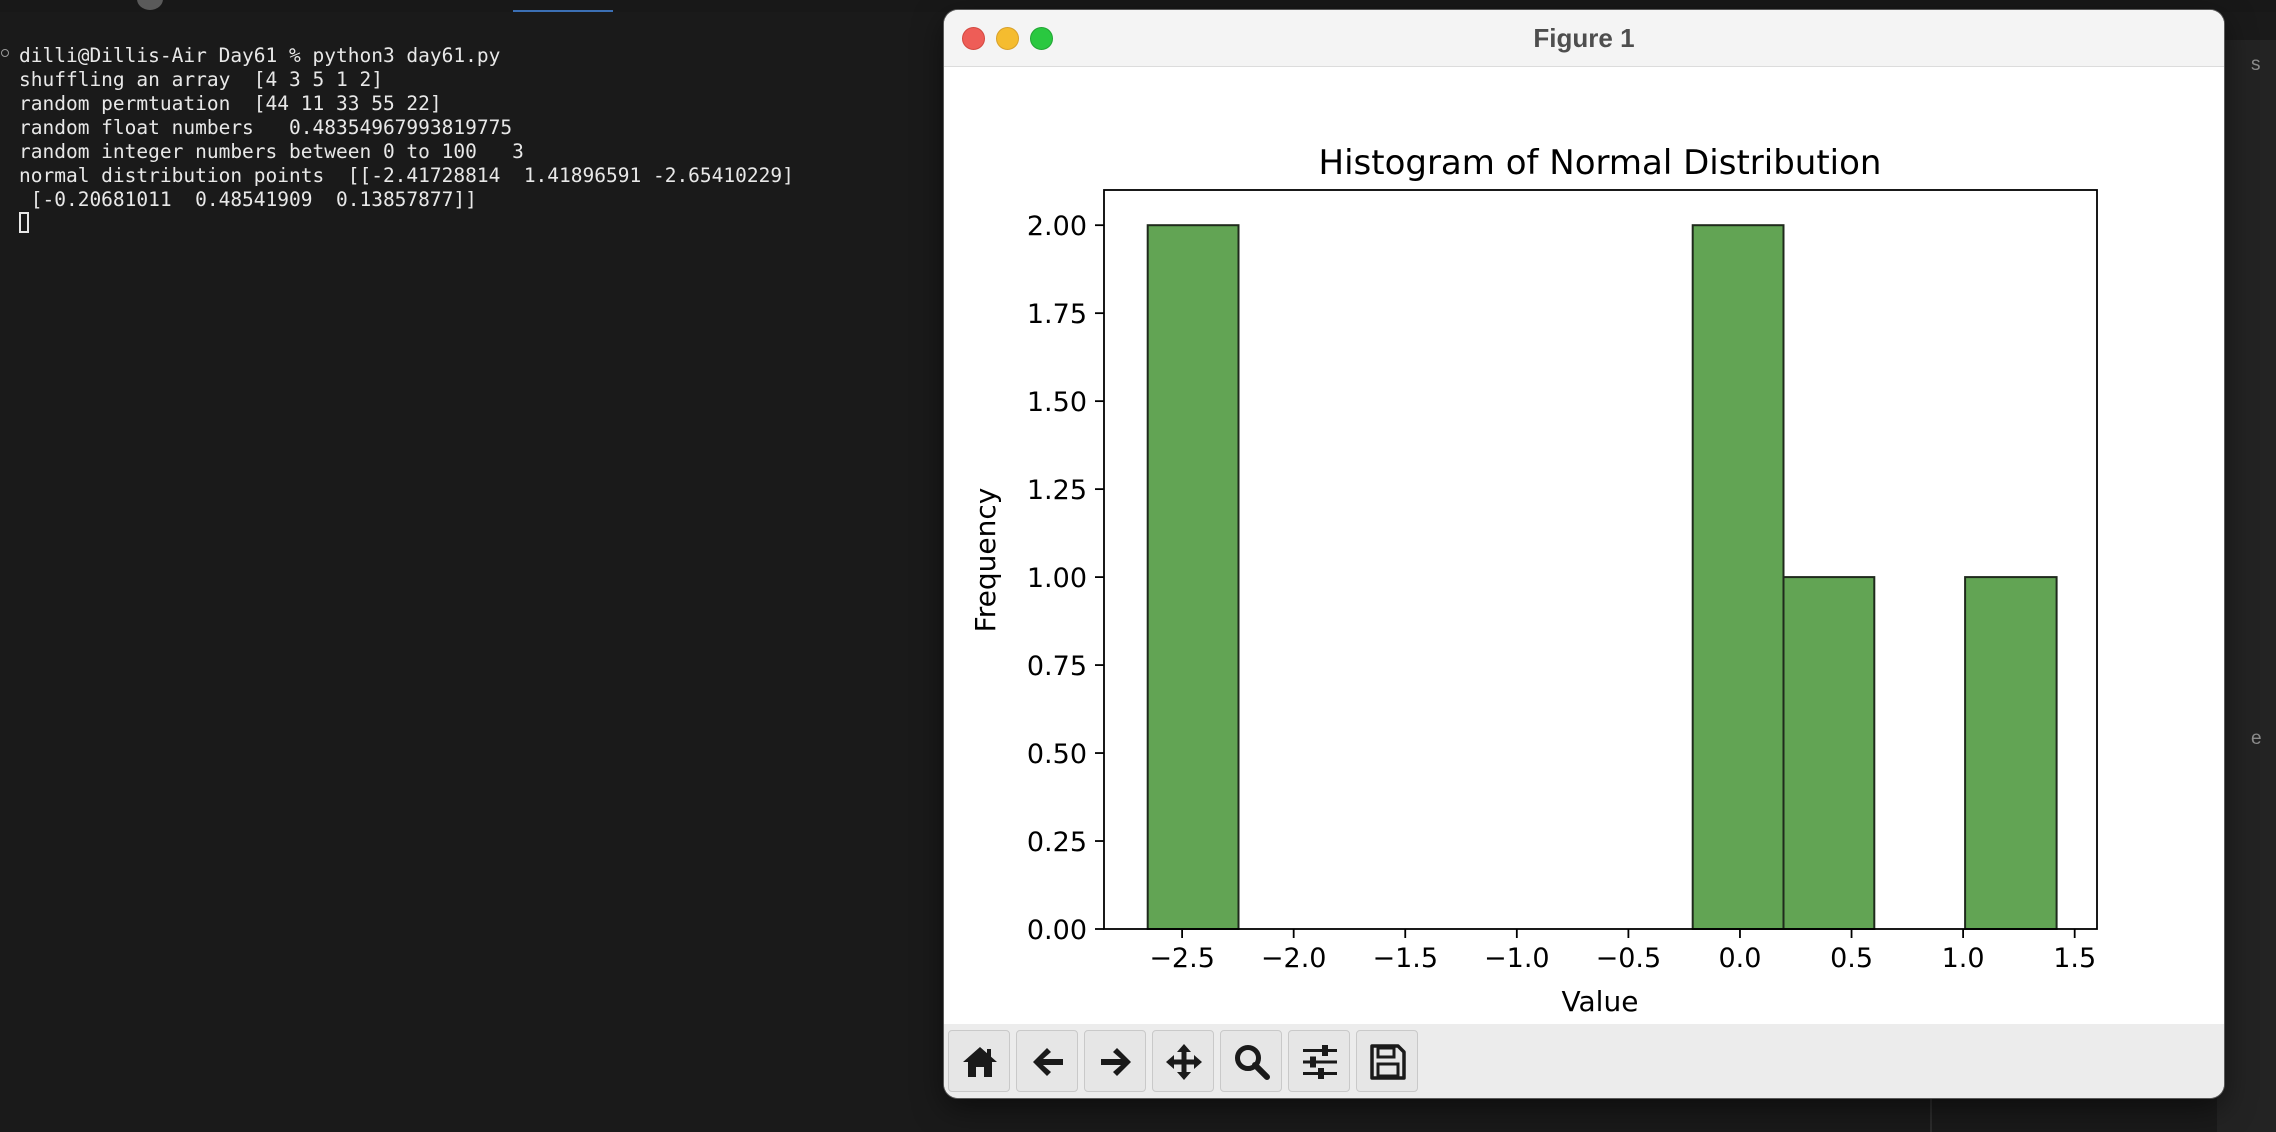 The height and width of the screenshot is (1132, 2276). I want to click on x-tick-label: 0.0, so click(1739, 958).